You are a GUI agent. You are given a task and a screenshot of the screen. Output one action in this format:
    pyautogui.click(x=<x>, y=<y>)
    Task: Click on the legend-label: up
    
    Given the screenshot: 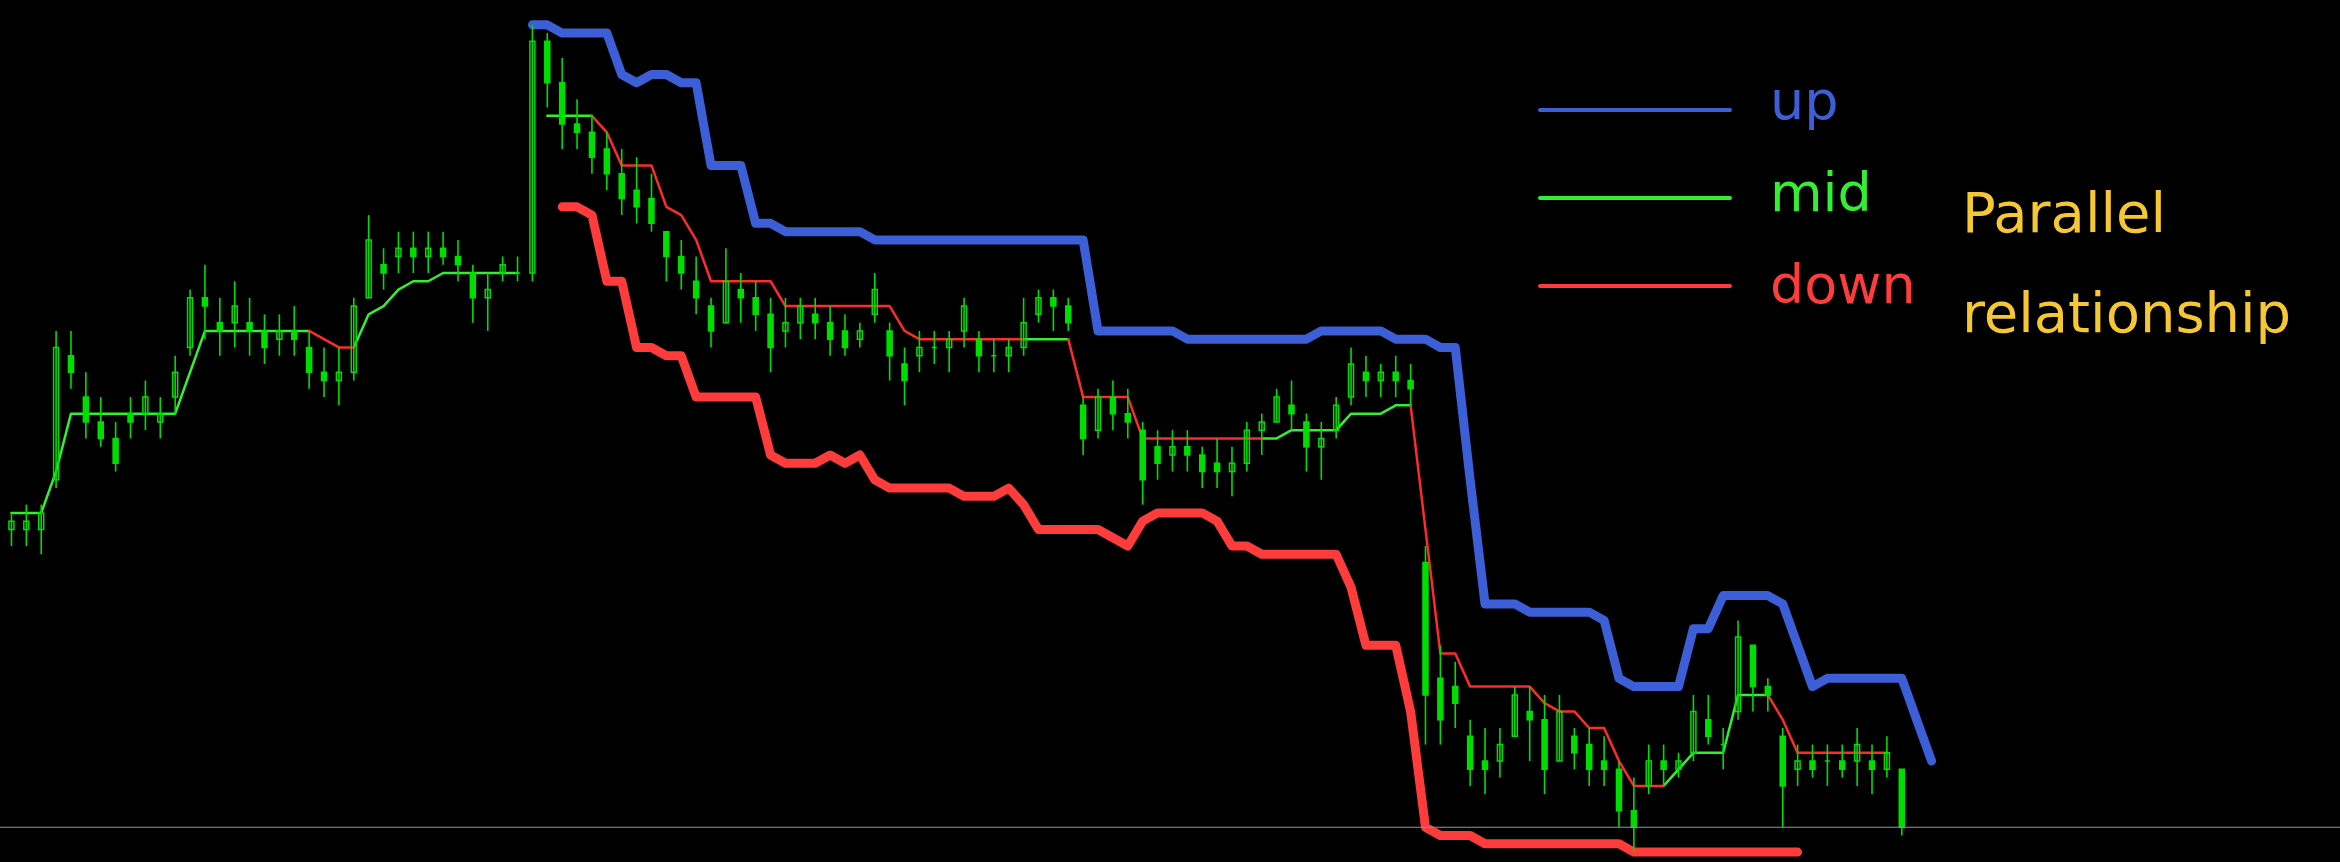 What is the action you would take?
    pyautogui.click(x=1804, y=100)
    